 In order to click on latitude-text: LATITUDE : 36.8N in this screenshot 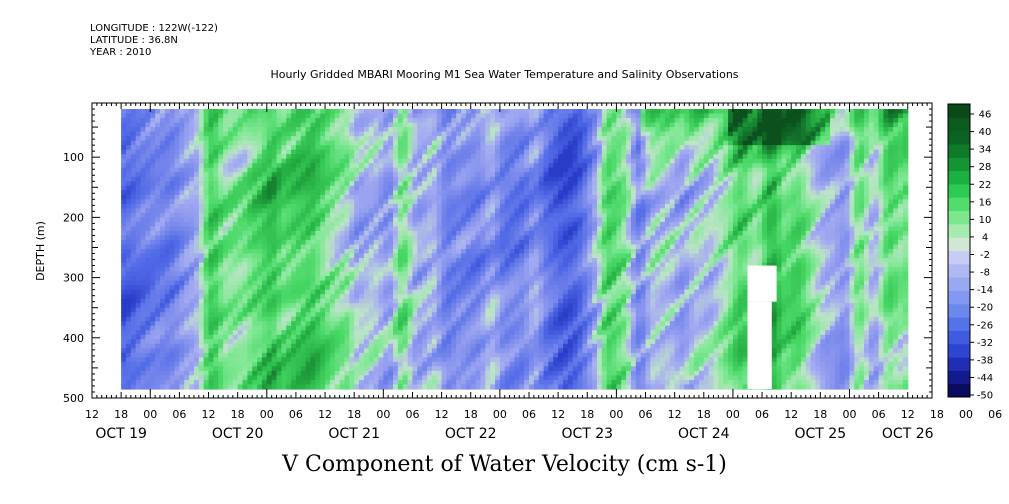, I will do `click(134, 40)`.